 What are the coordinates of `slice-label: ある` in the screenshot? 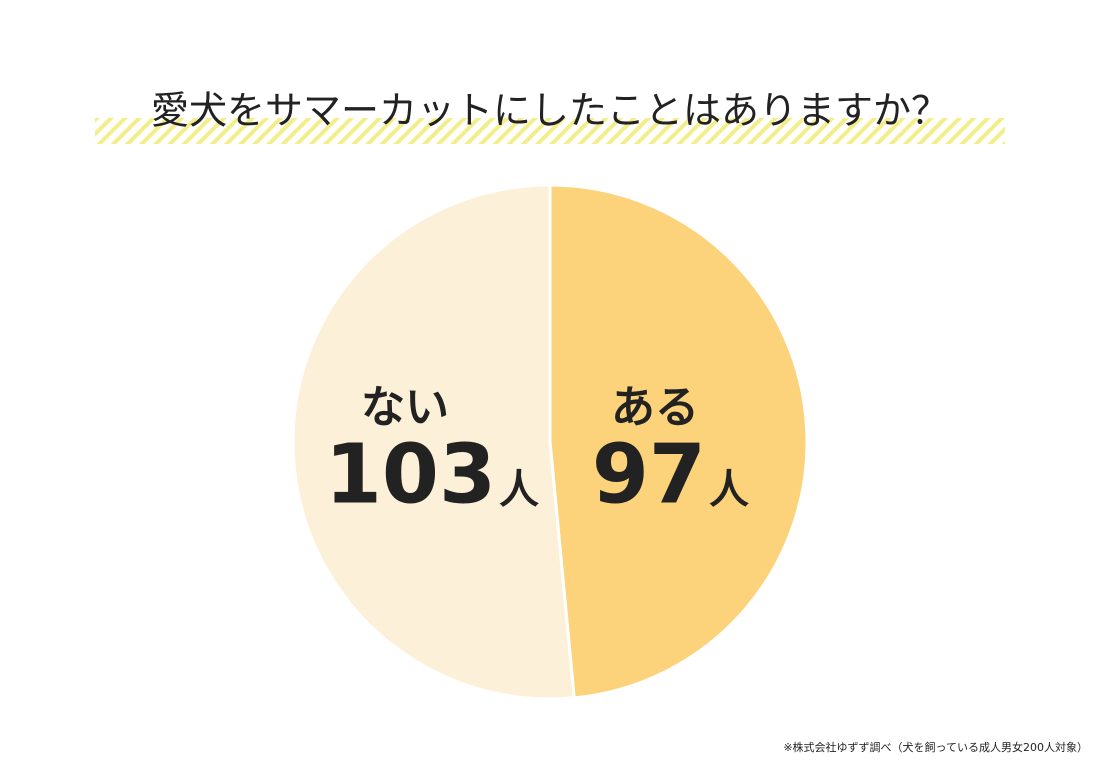 It's located at (655, 407).